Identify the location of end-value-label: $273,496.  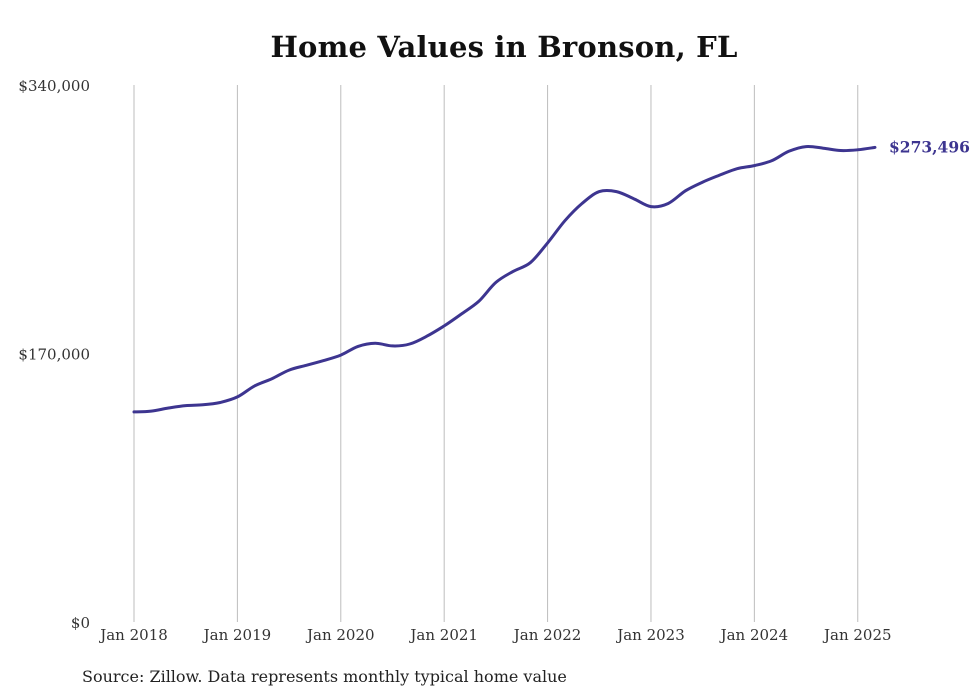
(929, 146).